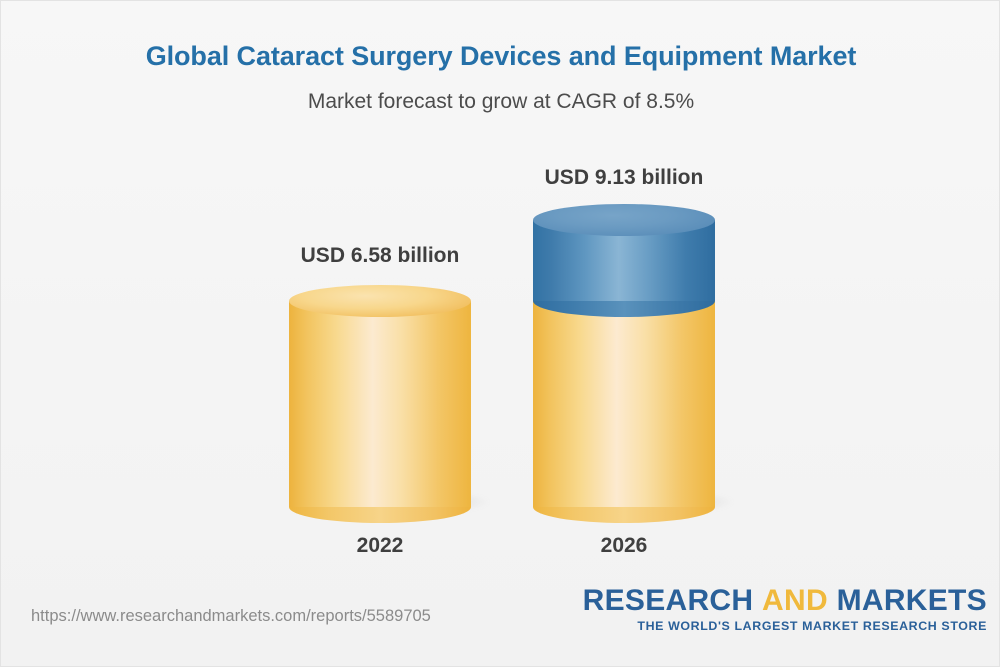 The image size is (1000, 667). What do you see at coordinates (668, 600) in the screenshot?
I see `brand-word-research: RESEARCH` at bounding box center [668, 600].